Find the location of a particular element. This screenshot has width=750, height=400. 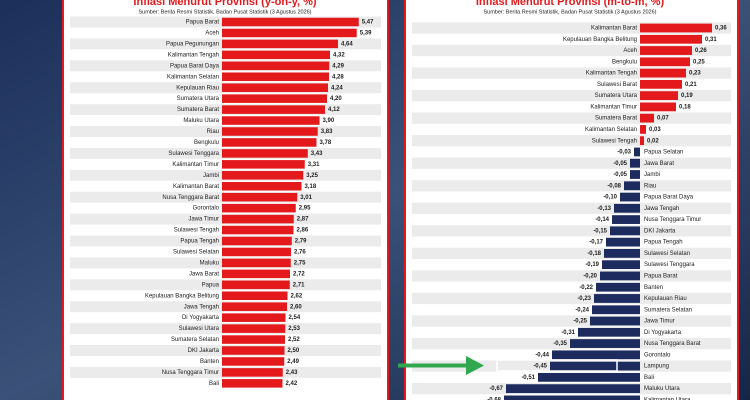

value-label: -0,19 is located at coordinates (592, 265).